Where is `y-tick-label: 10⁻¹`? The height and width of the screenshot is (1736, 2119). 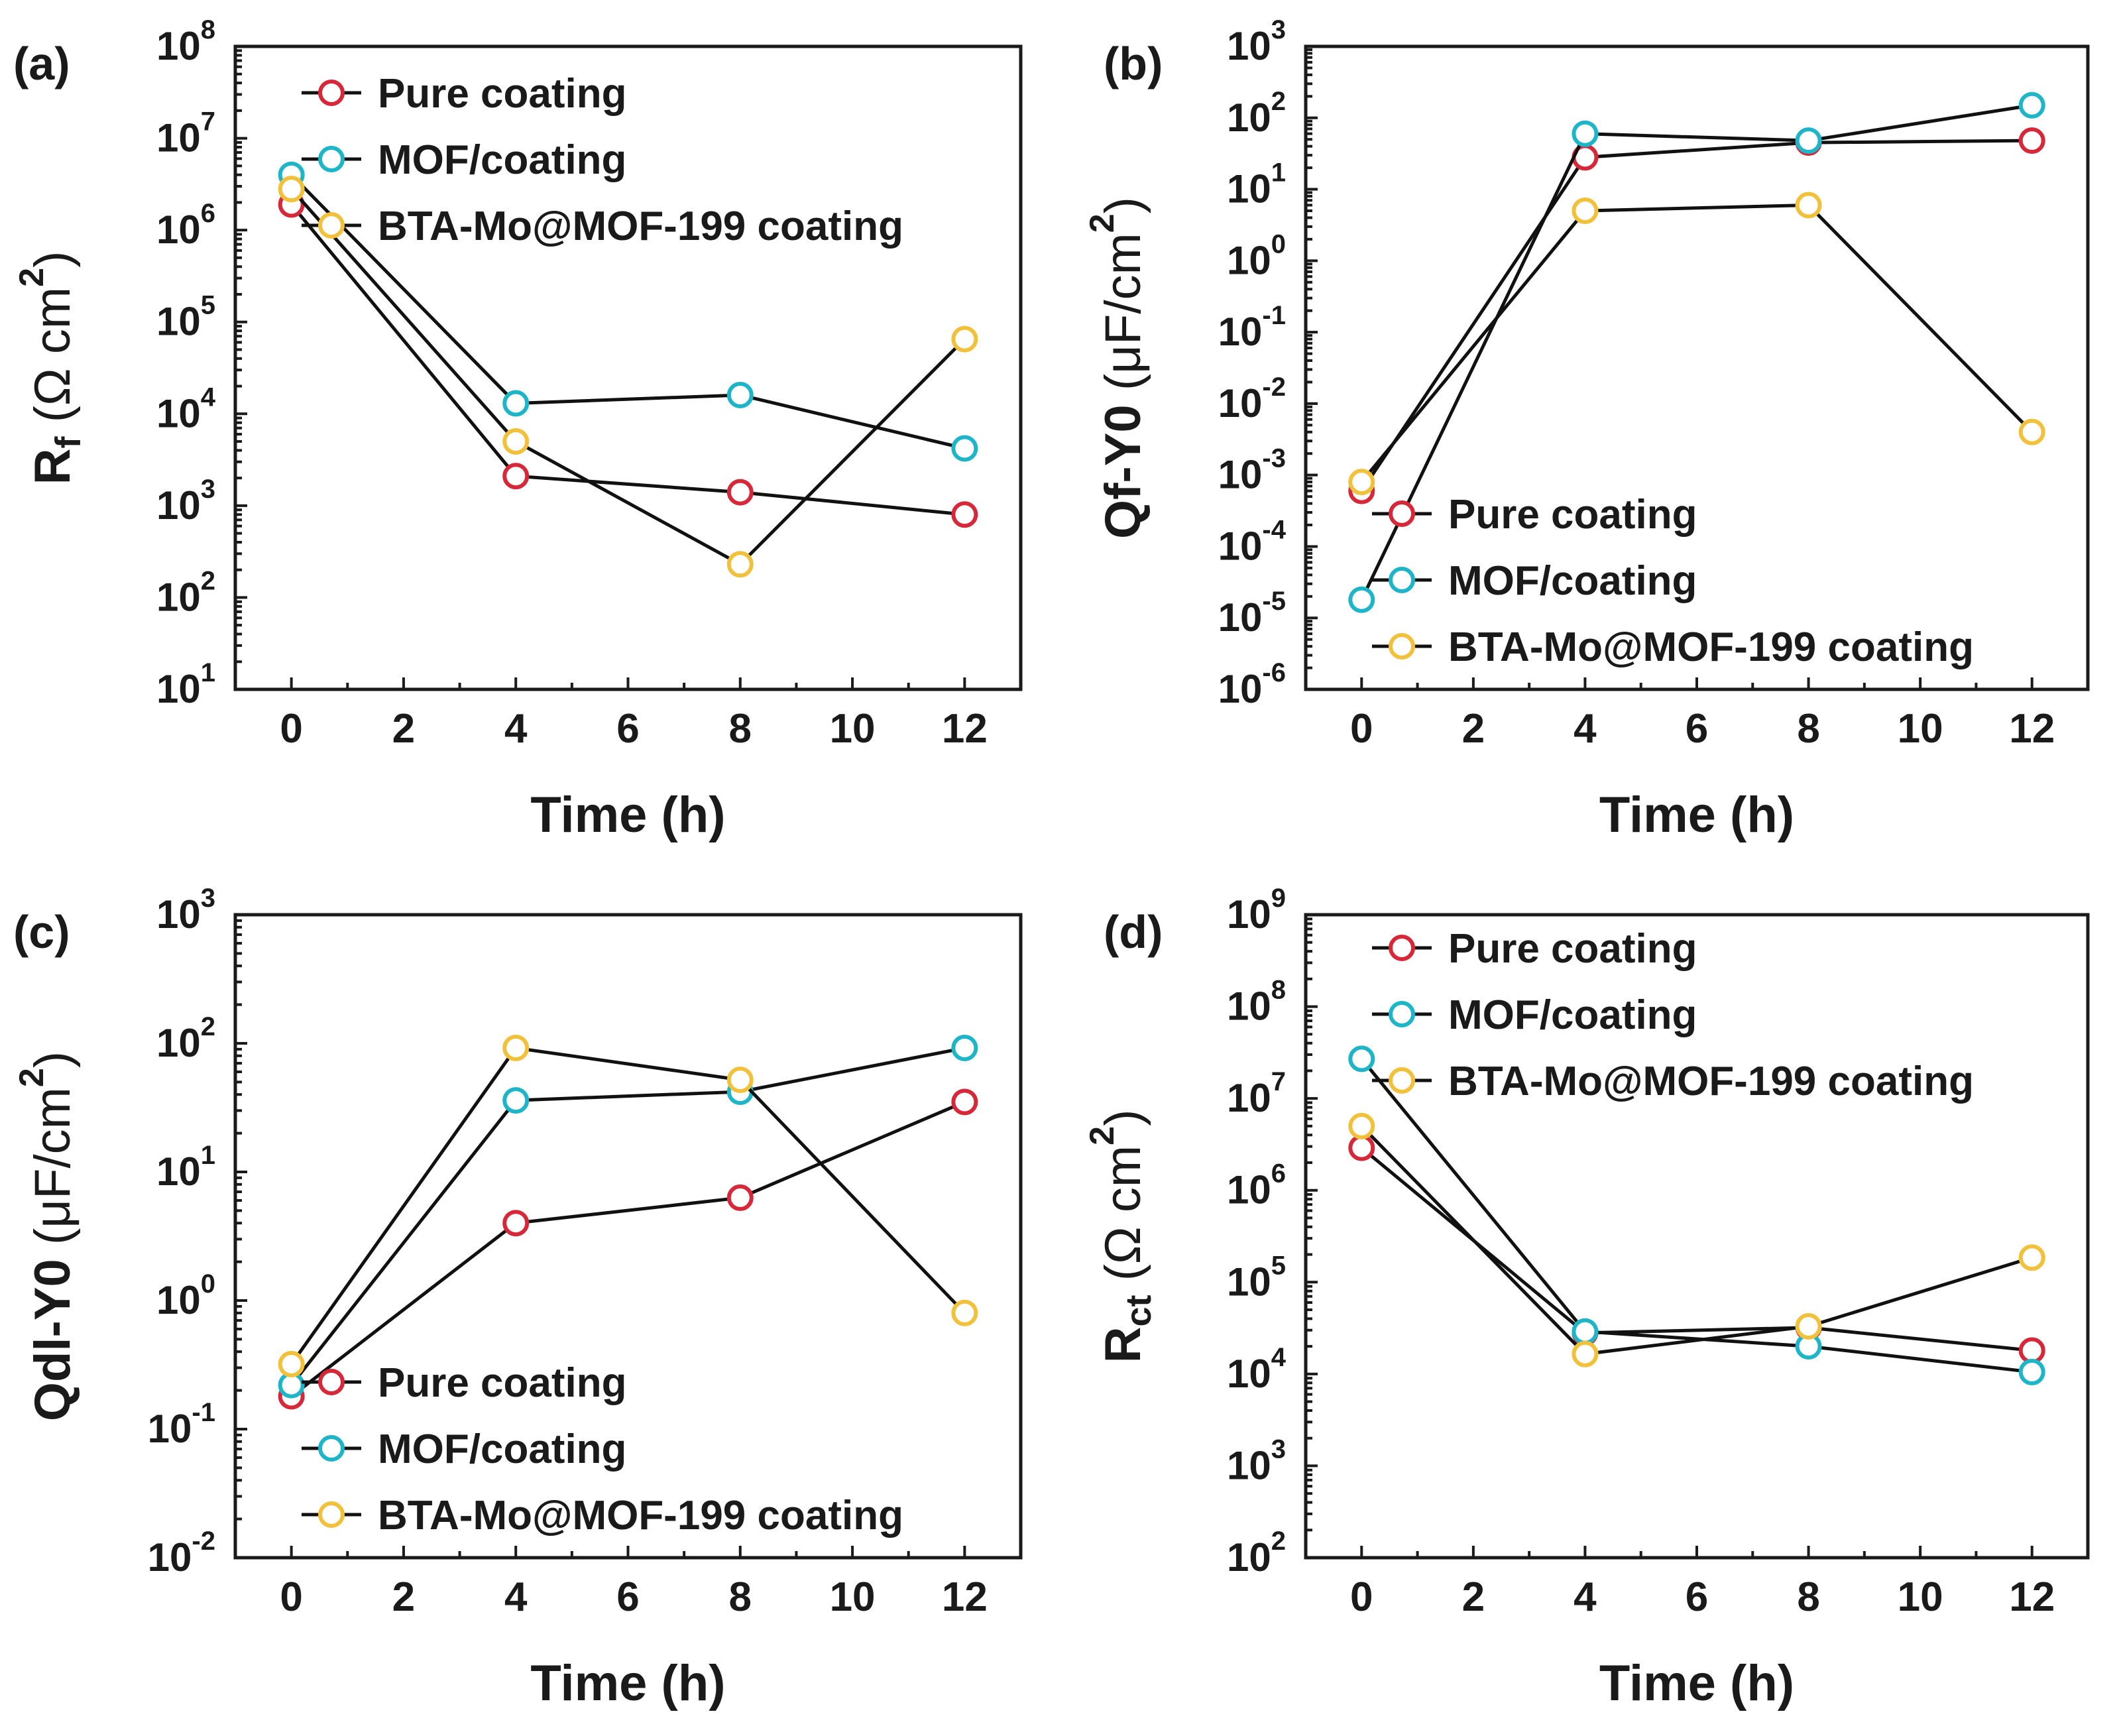 y-tick-label: 10⁻¹ is located at coordinates (182, 1424).